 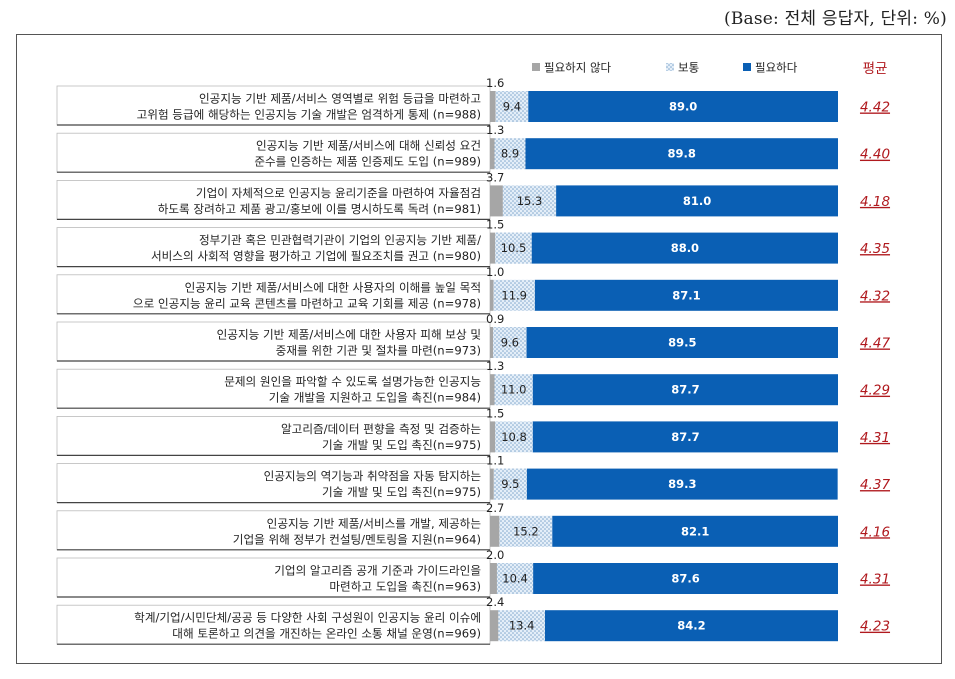 I want to click on category-label-line-2: 대해 토론하고 의견을 개진하는 온라인 소통 채널 운영(n=969), so click(x=326, y=634).